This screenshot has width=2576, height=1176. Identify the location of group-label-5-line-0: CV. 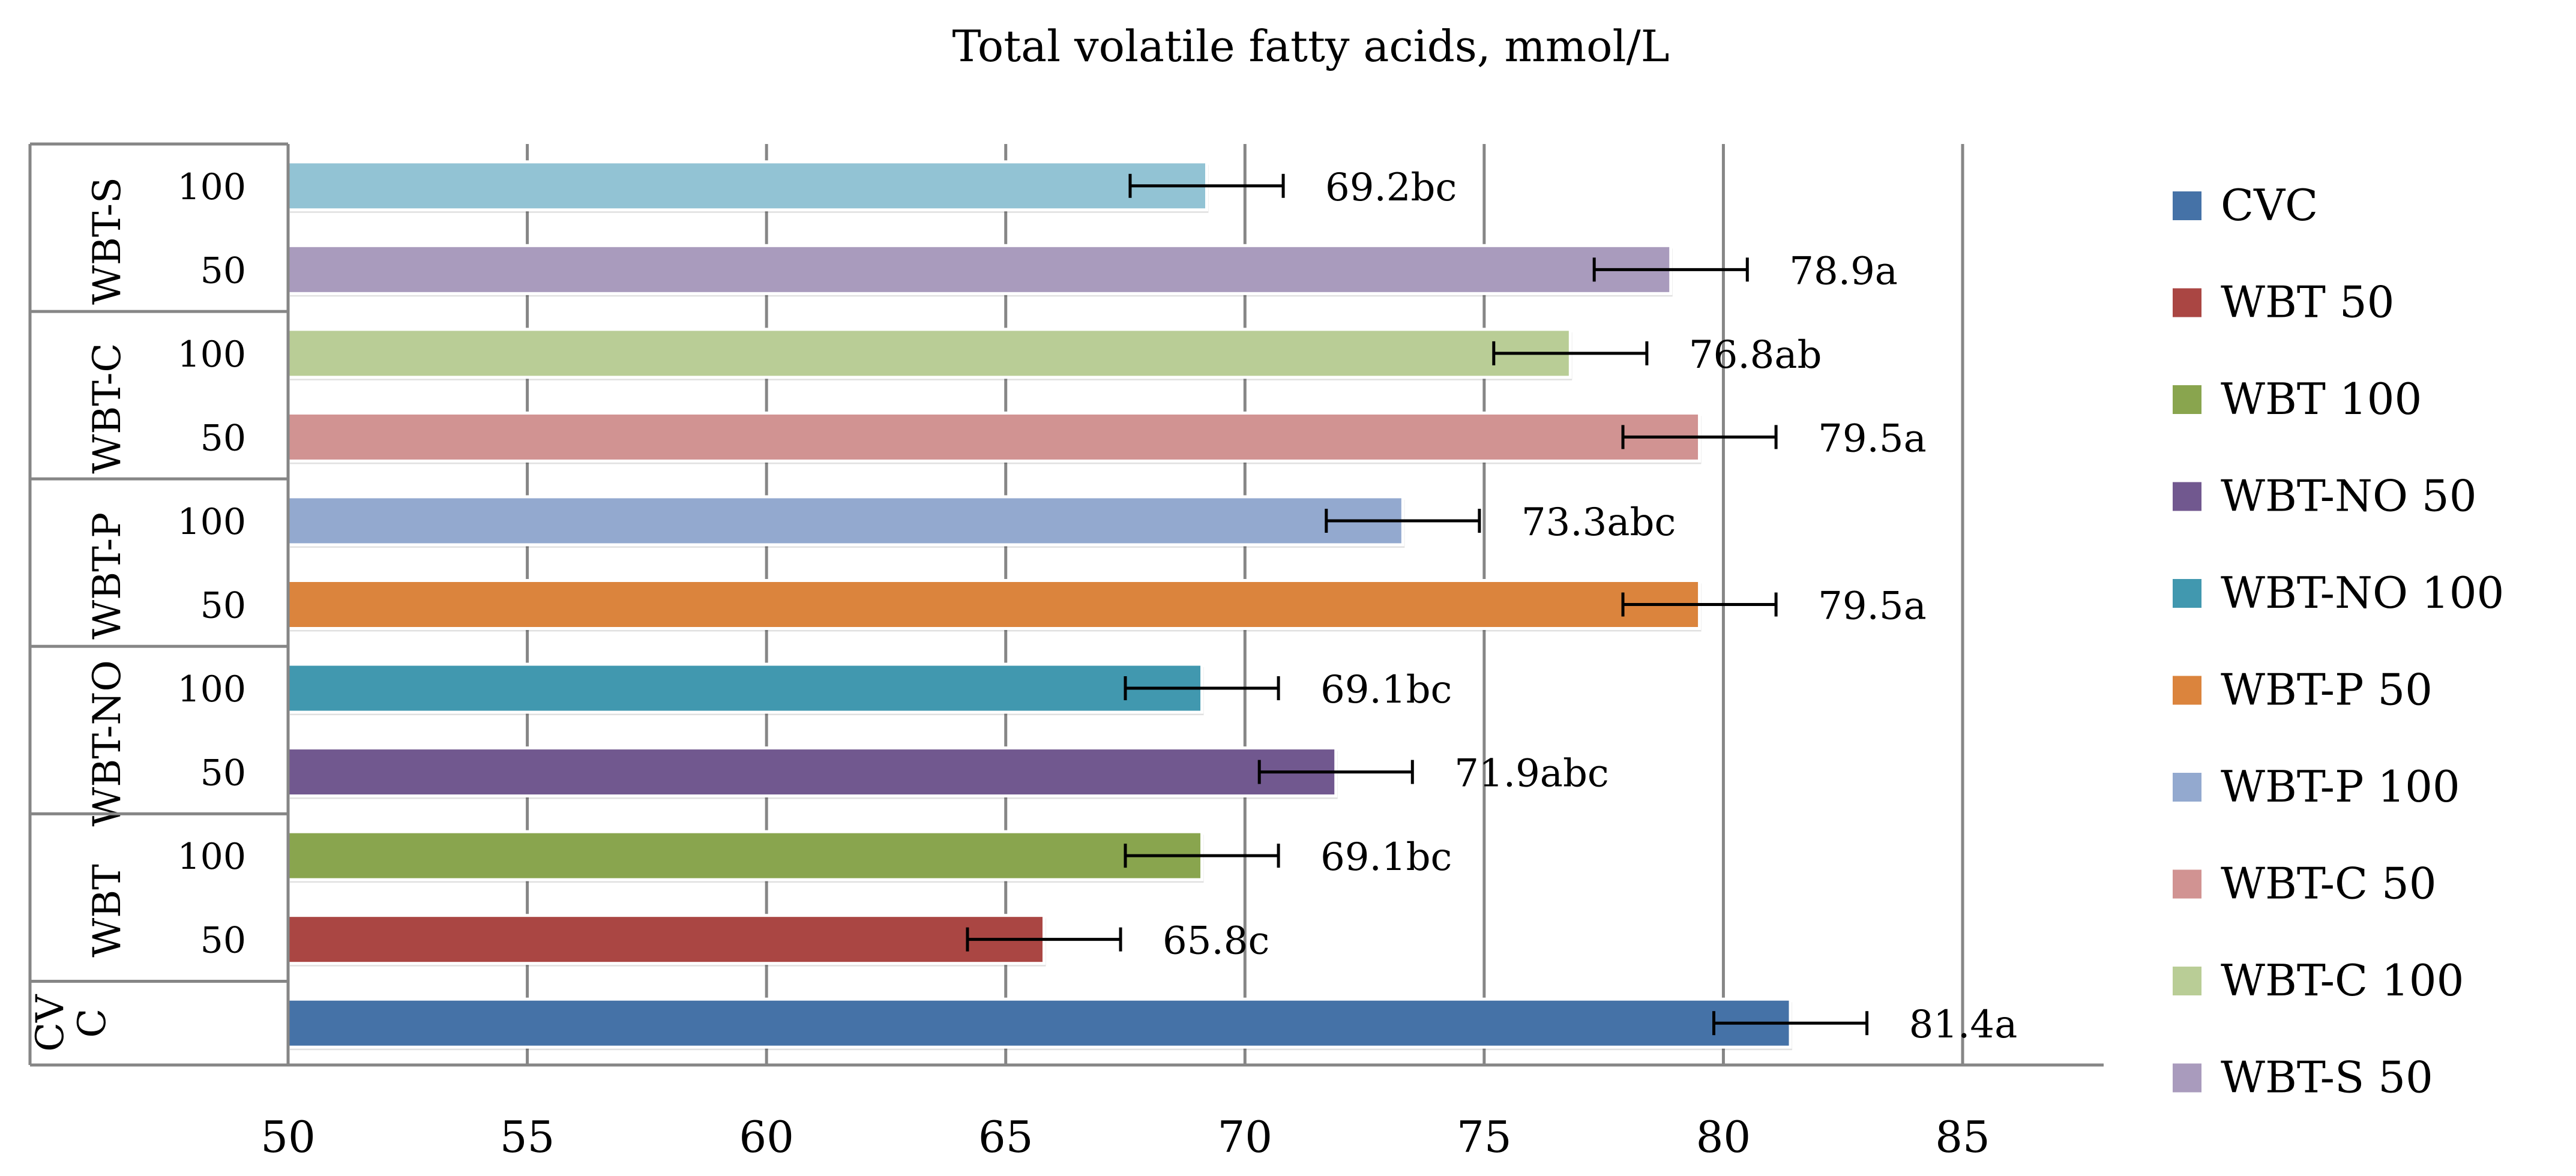
(50, 1023).